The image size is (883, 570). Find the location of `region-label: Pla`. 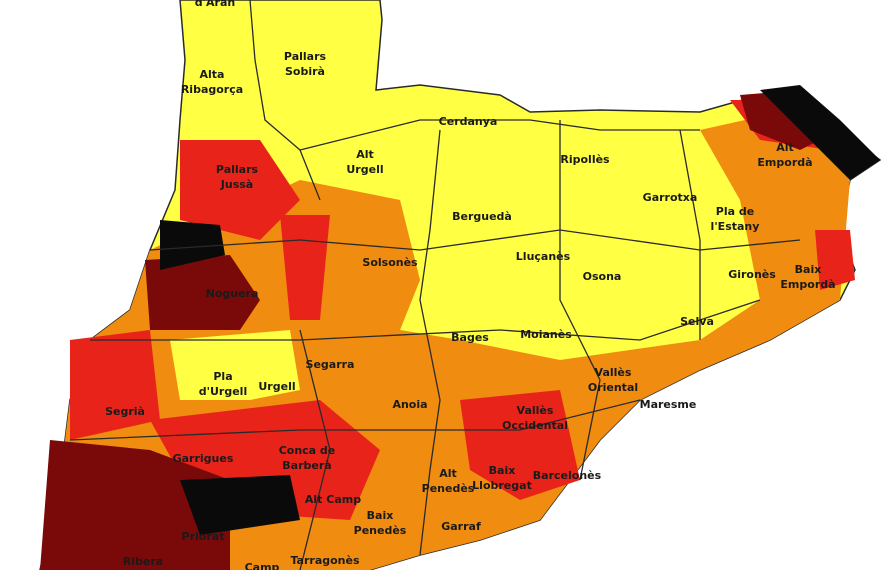

region-label: Pla is located at coordinates (222, 376).